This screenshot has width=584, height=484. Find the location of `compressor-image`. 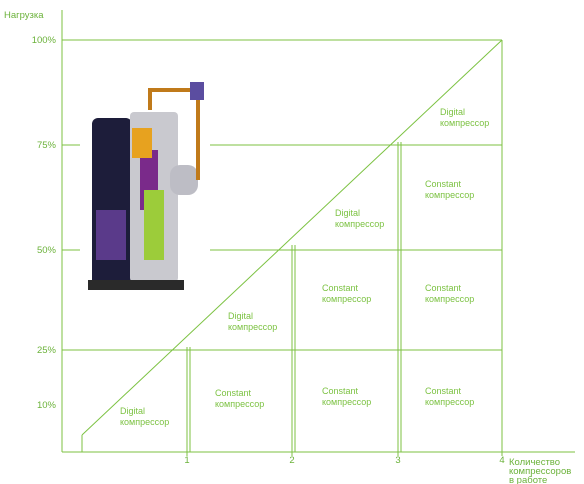

compressor-image is located at coordinates (145, 180).